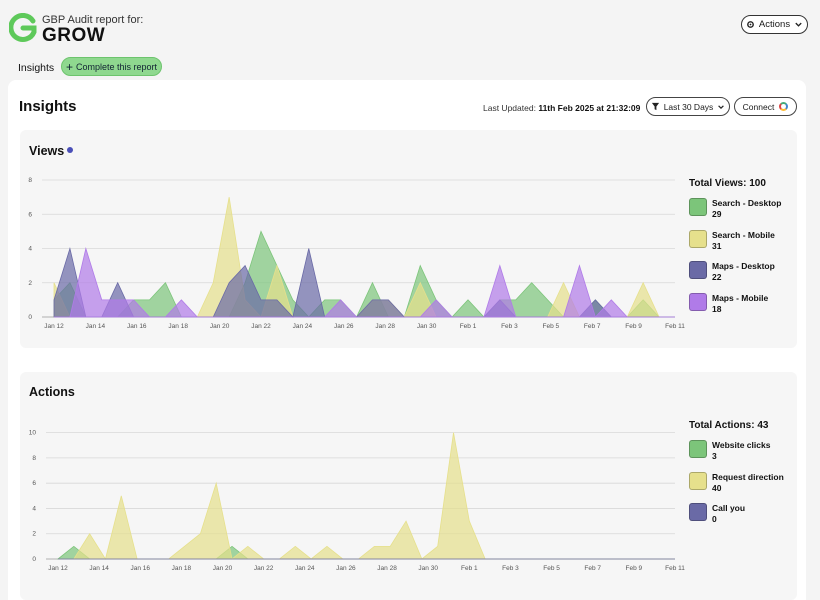 The height and width of the screenshot is (600, 820). I want to click on legend-value: 18, so click(717, 308).